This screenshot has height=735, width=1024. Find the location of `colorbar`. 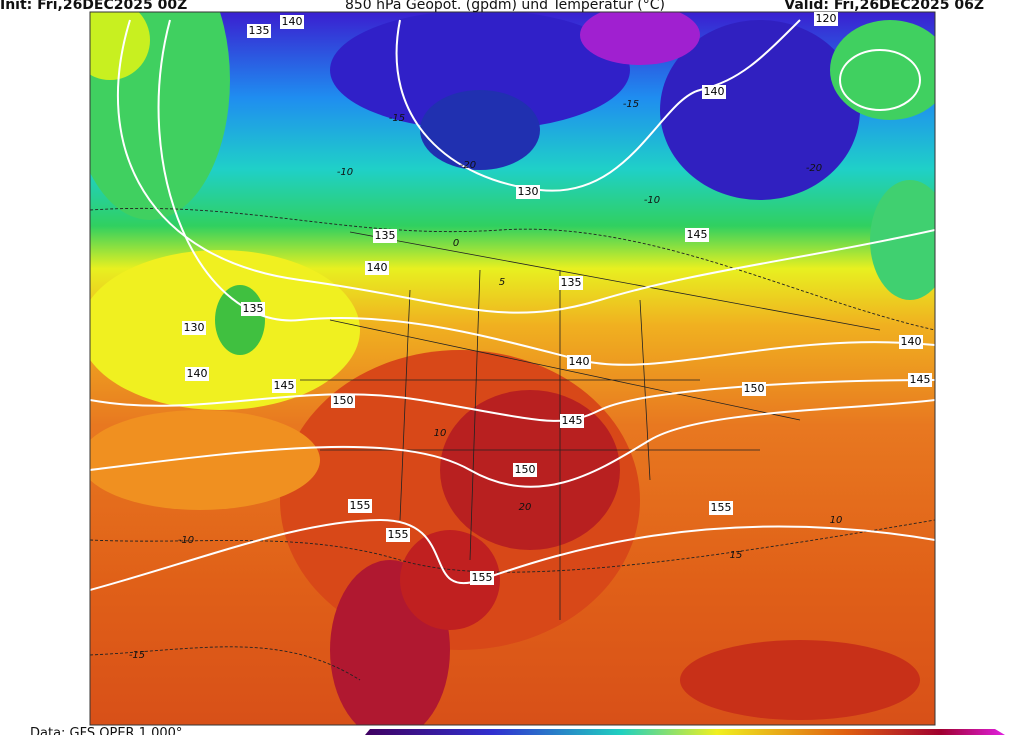

colorbar is located at coordinates (685, 732).